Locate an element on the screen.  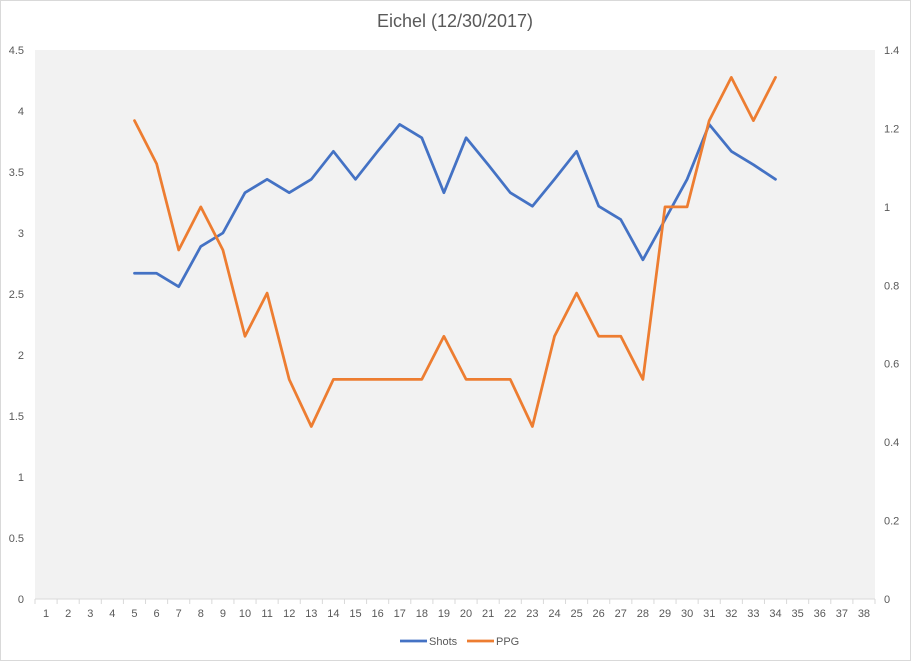
legend-label: PPG is located at coordinates (507, 642).